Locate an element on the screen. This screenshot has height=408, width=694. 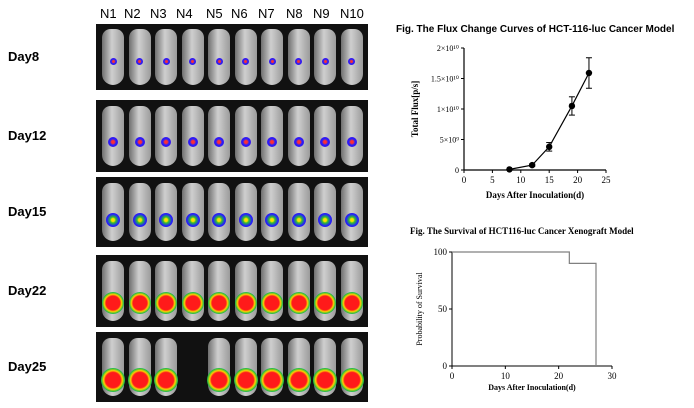
flux-line is located at coordinates (549, 121).